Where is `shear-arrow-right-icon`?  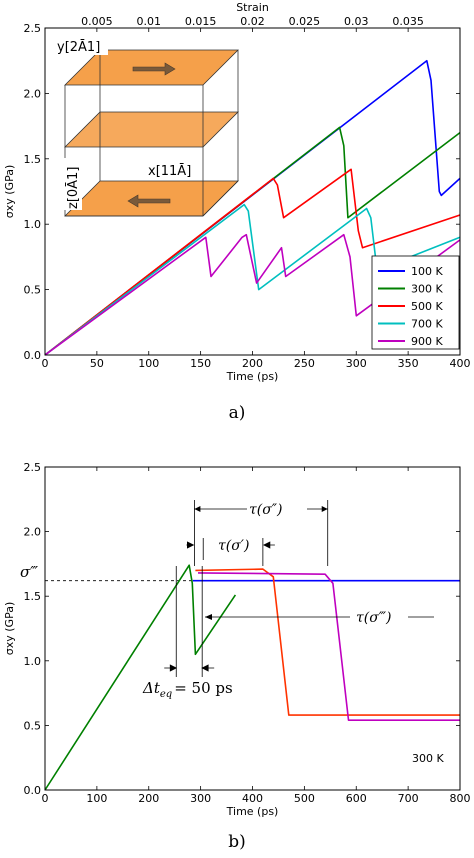
shear-arrow-right-icon is located at coordinates (154, 69).